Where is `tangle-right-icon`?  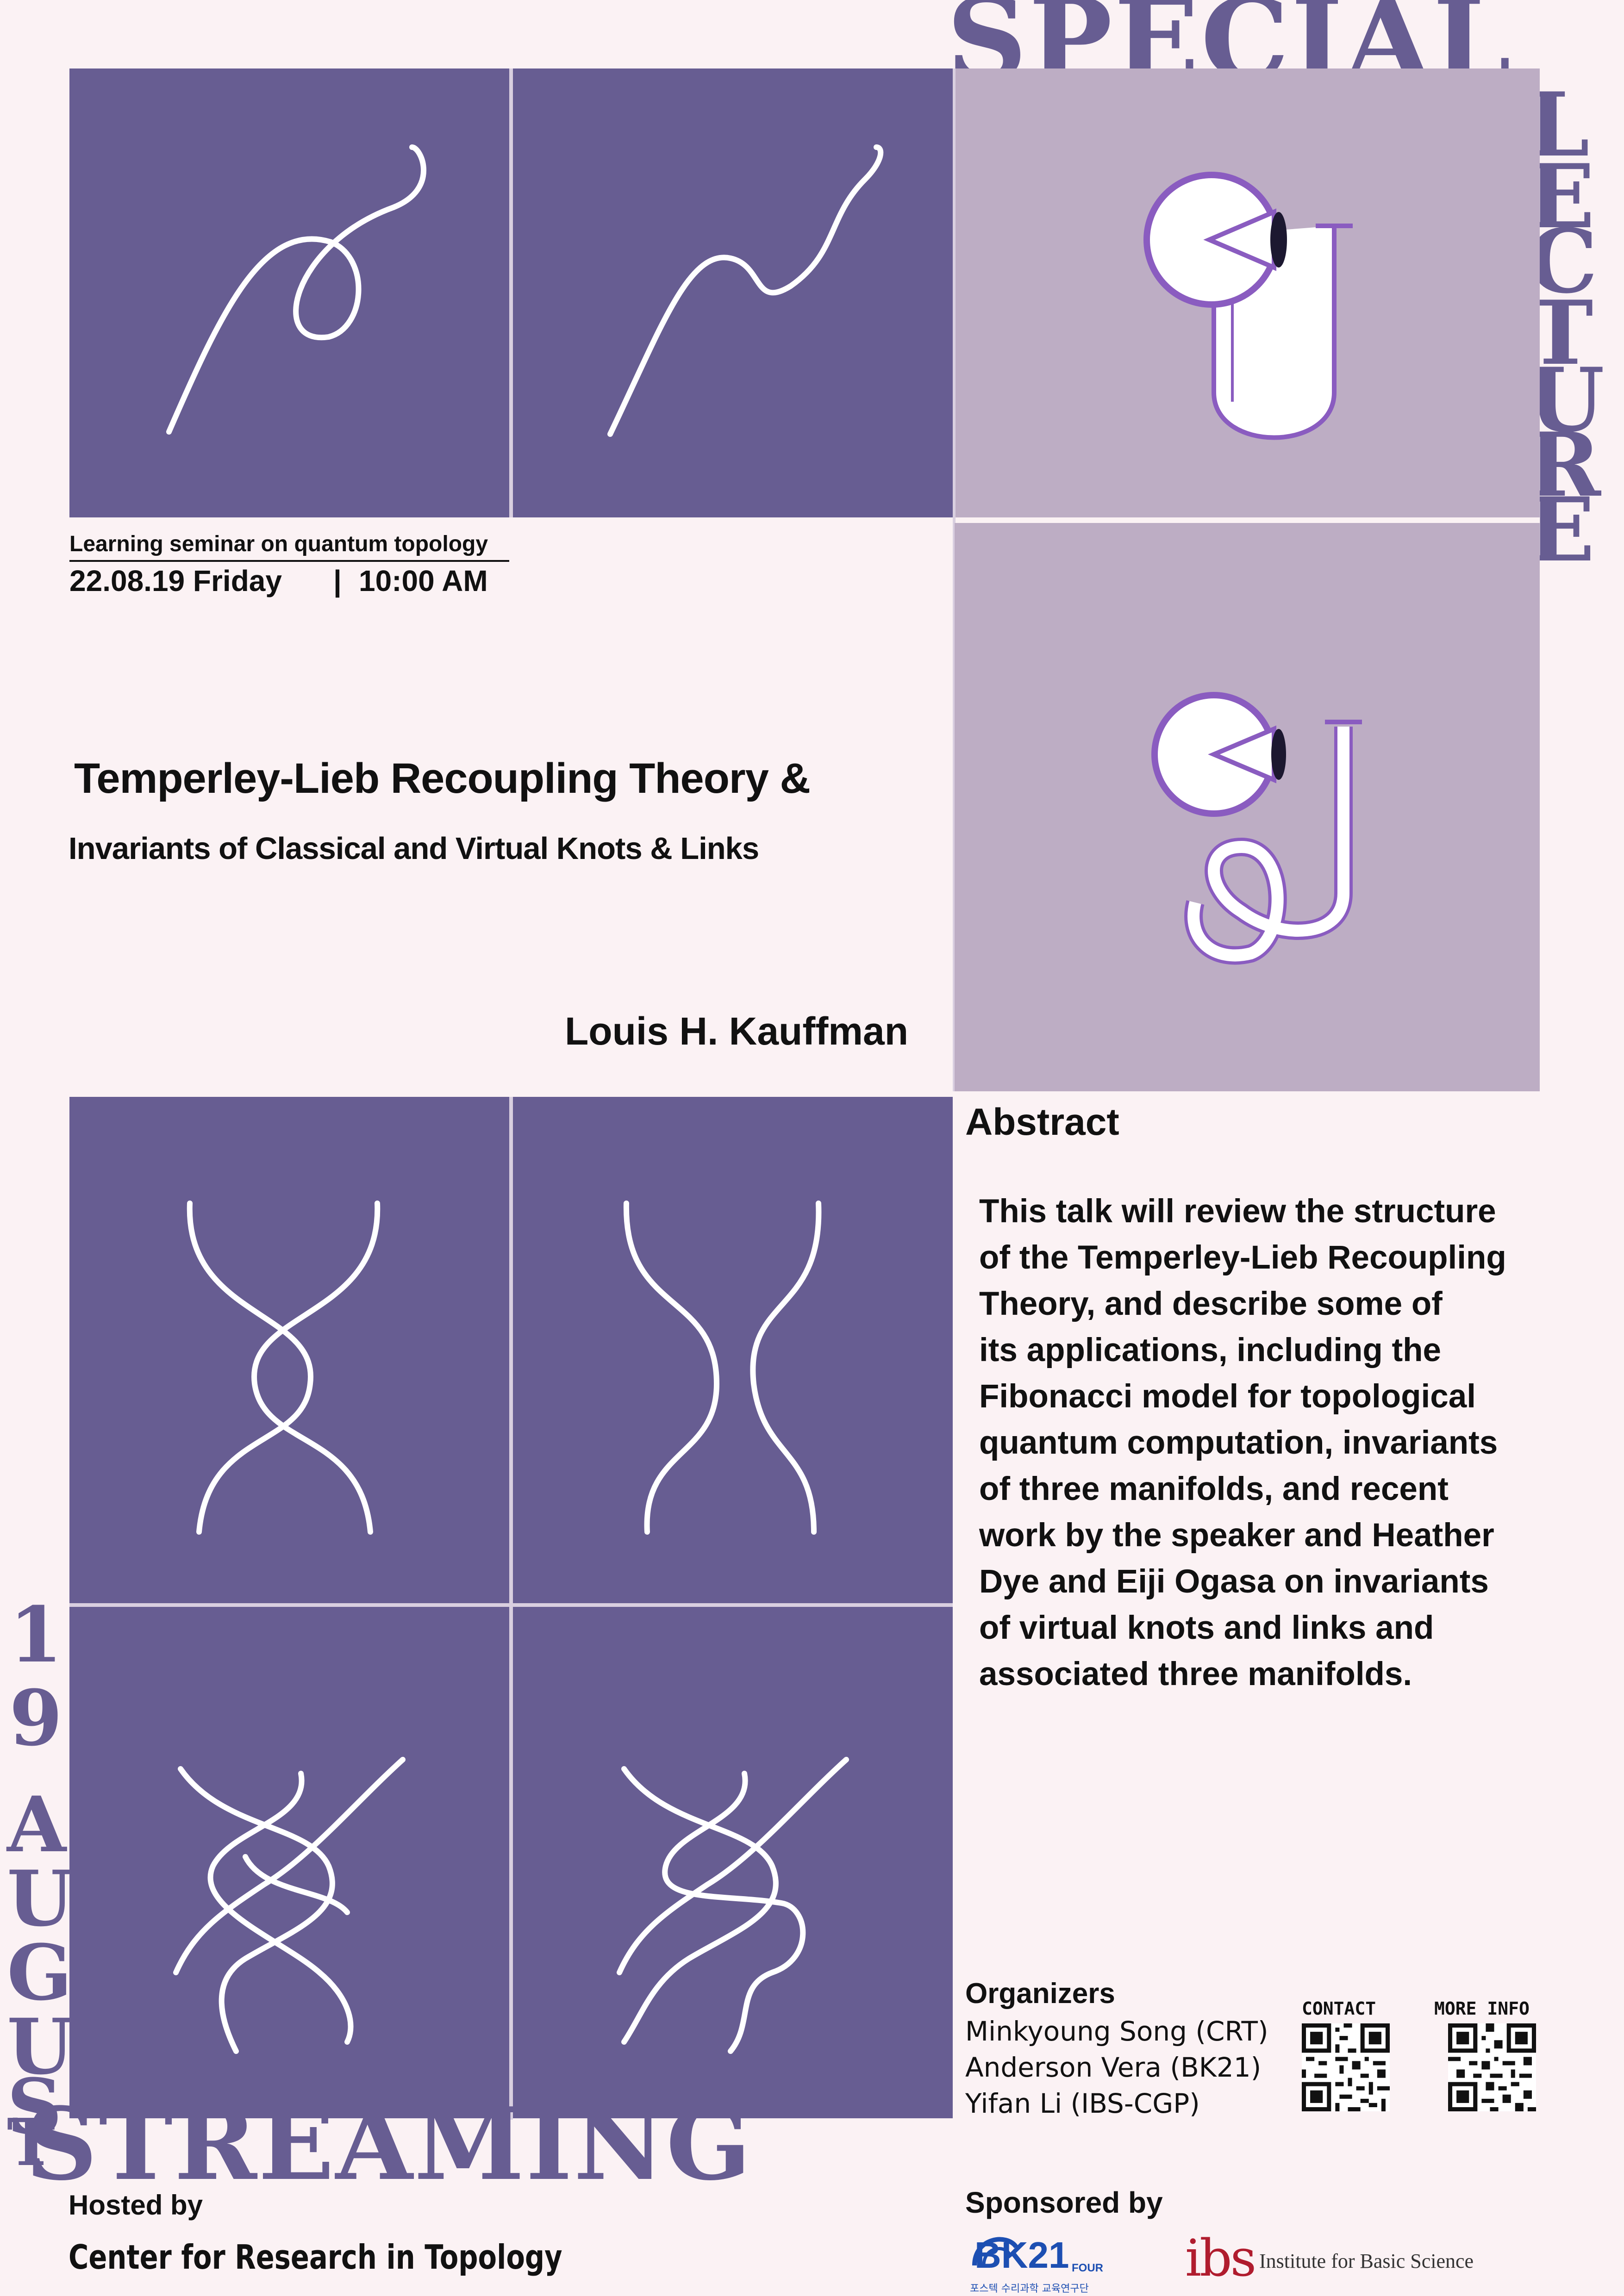
tangle-right-icon is located at coordinates (733, 1905).